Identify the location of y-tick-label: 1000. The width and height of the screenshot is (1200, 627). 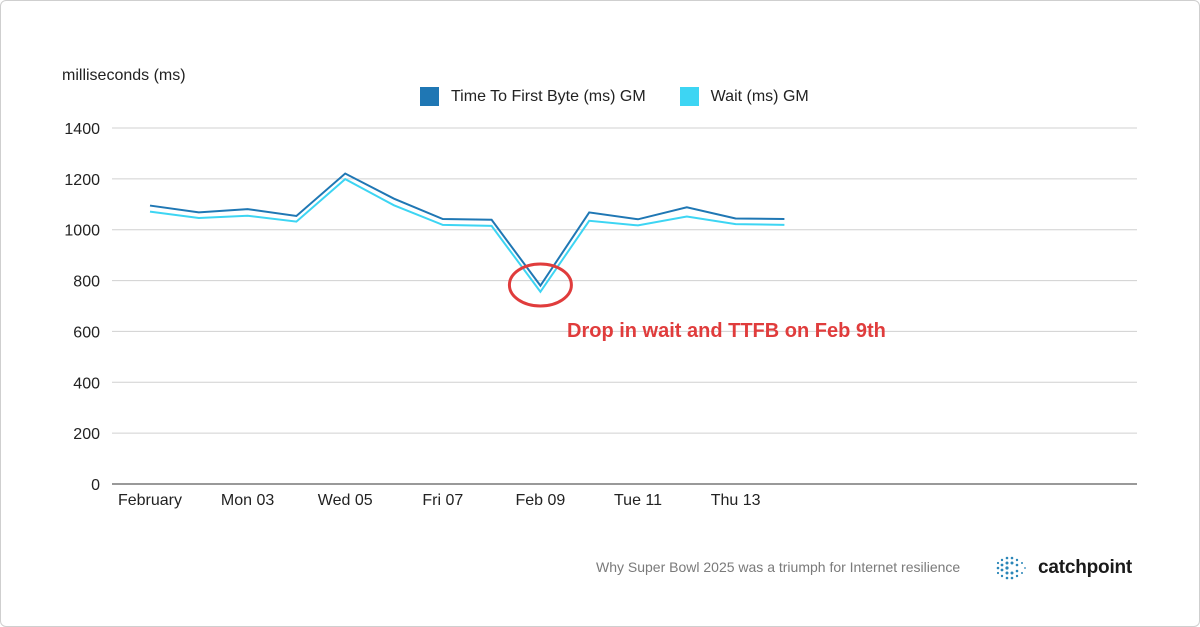
(82, 231).